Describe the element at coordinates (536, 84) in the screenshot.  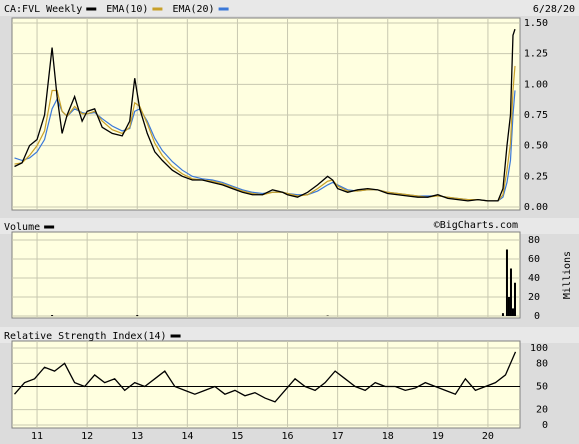
I see `y-tick-label: 1.00` at that location.